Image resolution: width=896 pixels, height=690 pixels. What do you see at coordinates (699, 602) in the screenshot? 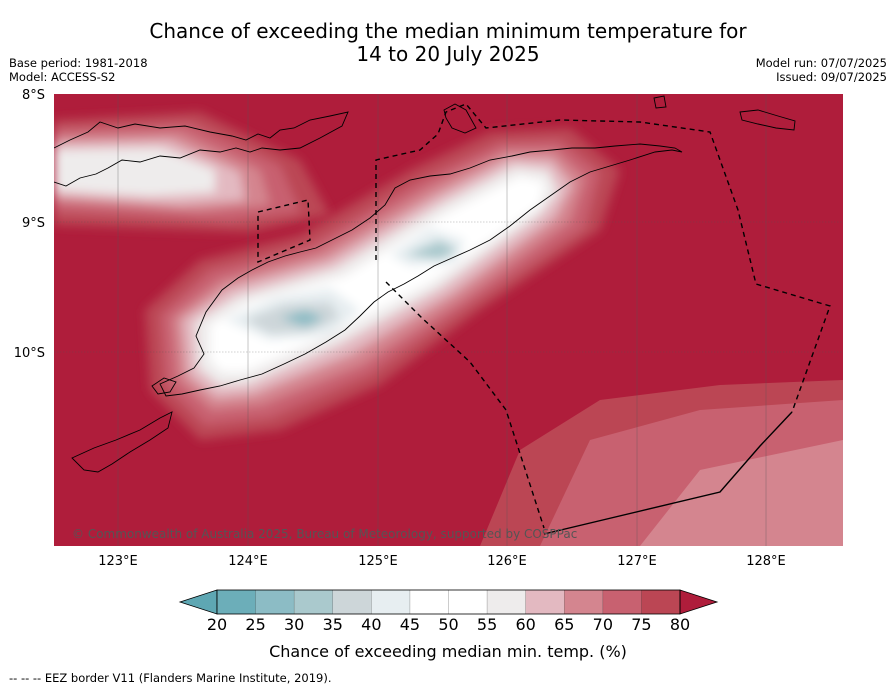
I see `colorbar-max-arrow` at bounding box center [699, 602].